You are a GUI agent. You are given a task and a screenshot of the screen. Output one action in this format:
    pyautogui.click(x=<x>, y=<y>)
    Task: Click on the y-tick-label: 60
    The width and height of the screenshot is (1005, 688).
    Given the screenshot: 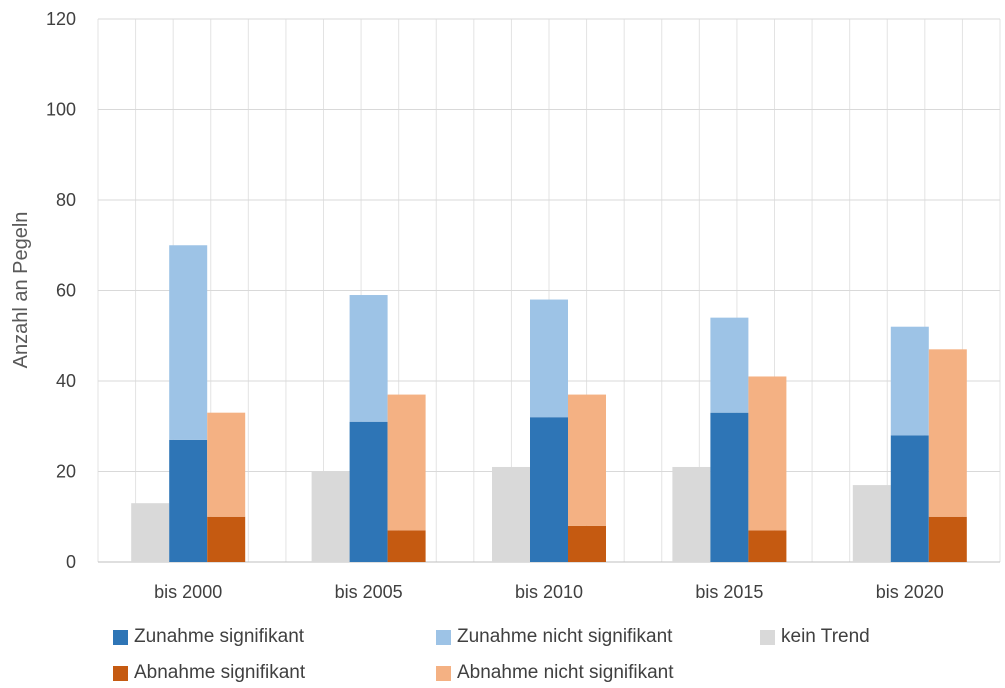 What is the action you would take?
    pyautogui.click(x=66, y=291)
    